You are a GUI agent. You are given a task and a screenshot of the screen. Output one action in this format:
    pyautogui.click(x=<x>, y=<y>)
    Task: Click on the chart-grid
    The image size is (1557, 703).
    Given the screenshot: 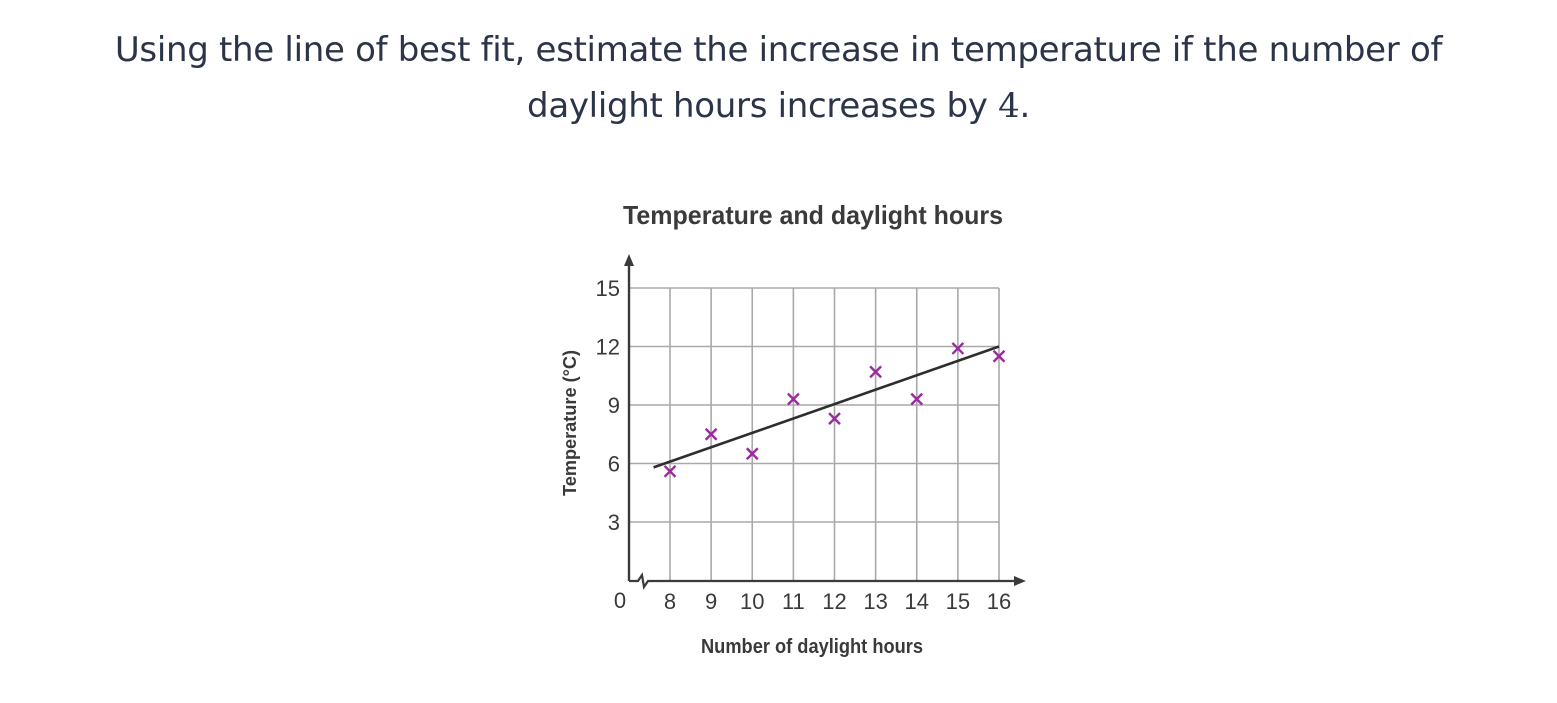 What is the action you would take?
    pyautogui.click(x=814, y=434)
    